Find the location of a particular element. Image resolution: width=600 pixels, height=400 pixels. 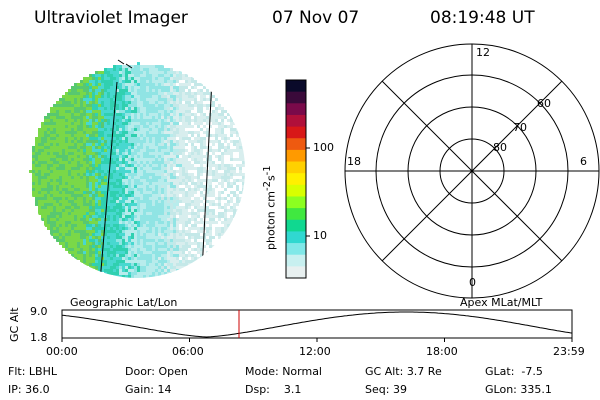

geo-latlon-label: Geographic Lat/Lon is located at coordinates (124, 302).